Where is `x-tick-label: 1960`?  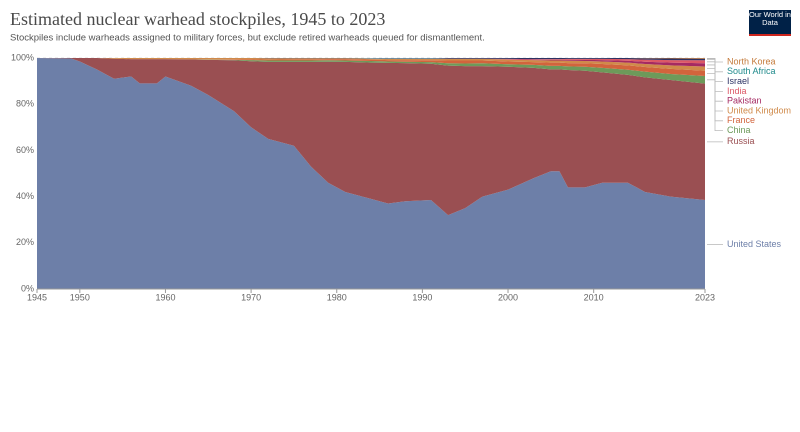 x-tick-label: 1960 is located at coordinates (165, 297).